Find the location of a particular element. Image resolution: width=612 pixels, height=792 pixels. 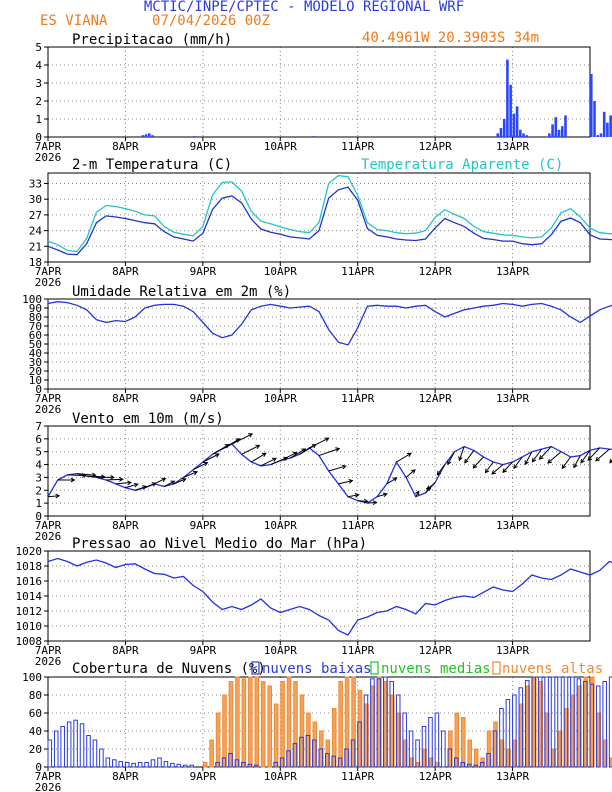

y-tick-label: 80 is located at coordinates (35, 317).